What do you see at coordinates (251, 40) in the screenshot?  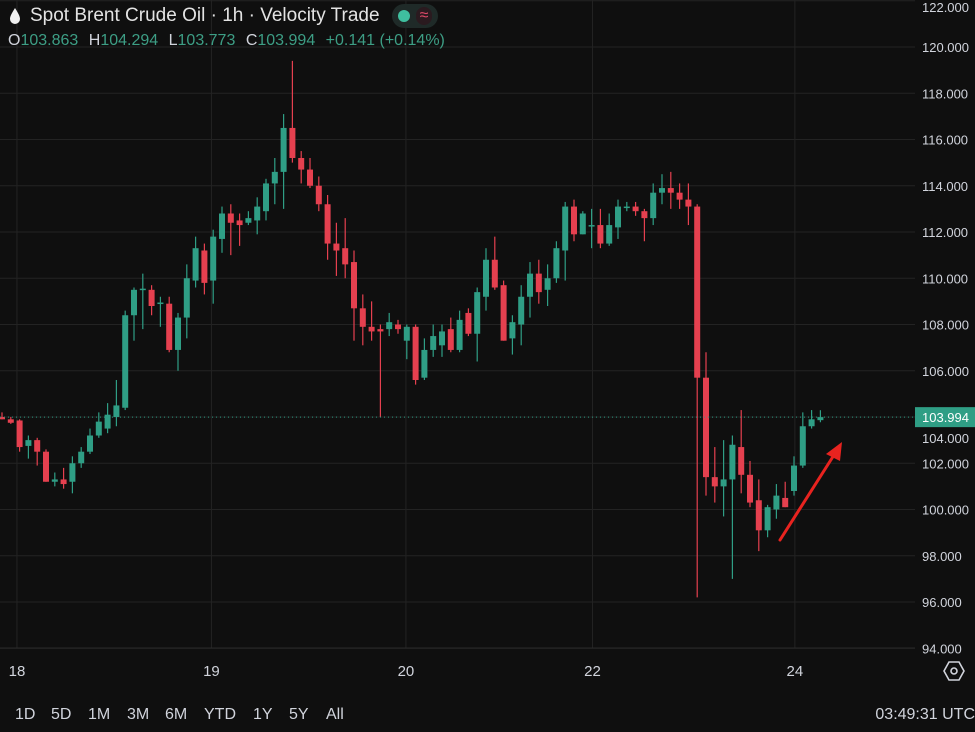 I see `close-label: C` at bounding box center [251, 40].